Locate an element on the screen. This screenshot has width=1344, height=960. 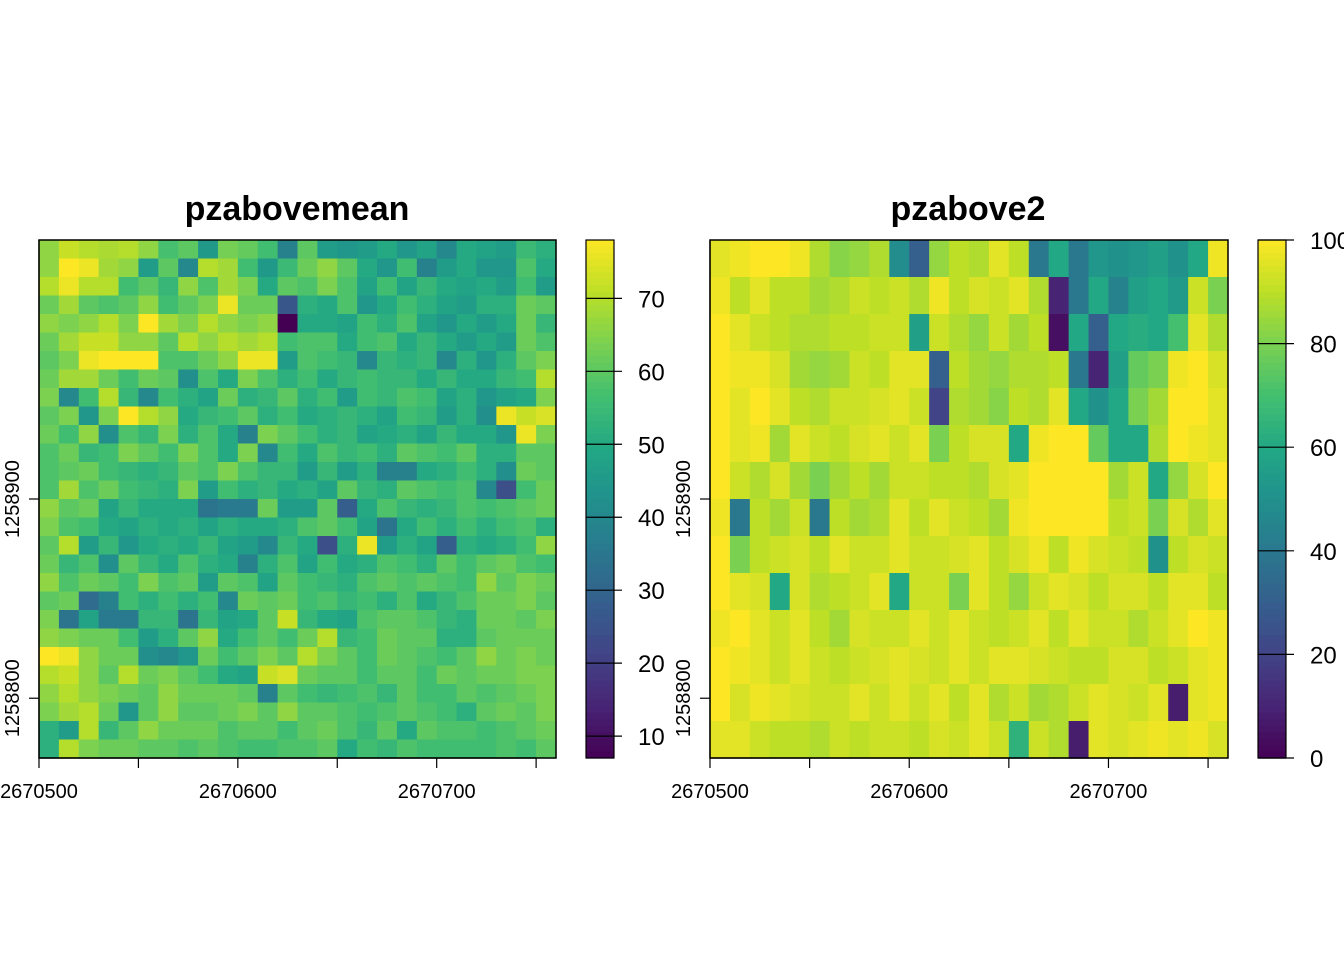
x-tick-label: 2670600 is located at coordinates (238, 792).